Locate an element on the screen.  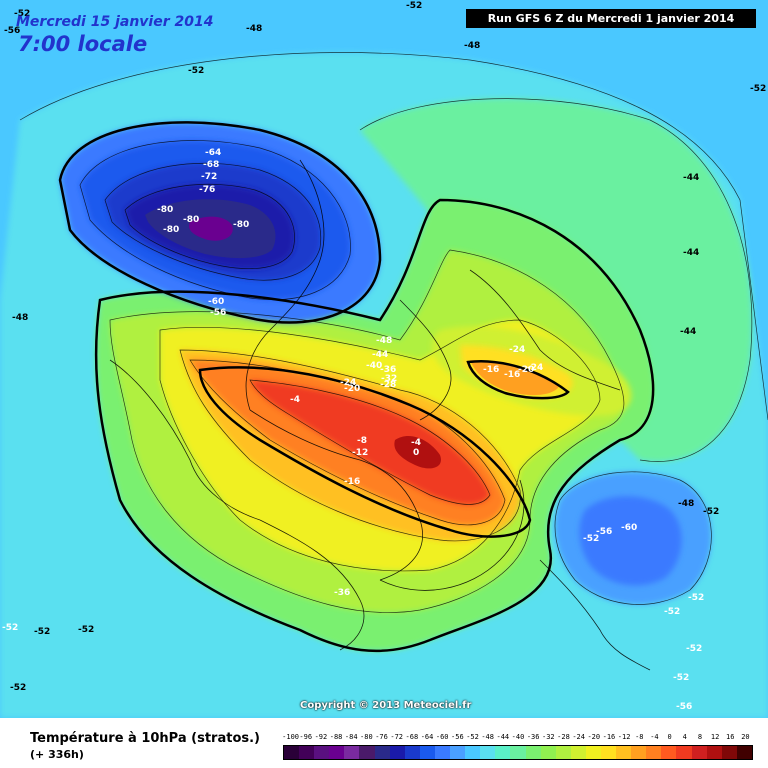
scale-tick-label: -44 is located at coordinates (503, 737).